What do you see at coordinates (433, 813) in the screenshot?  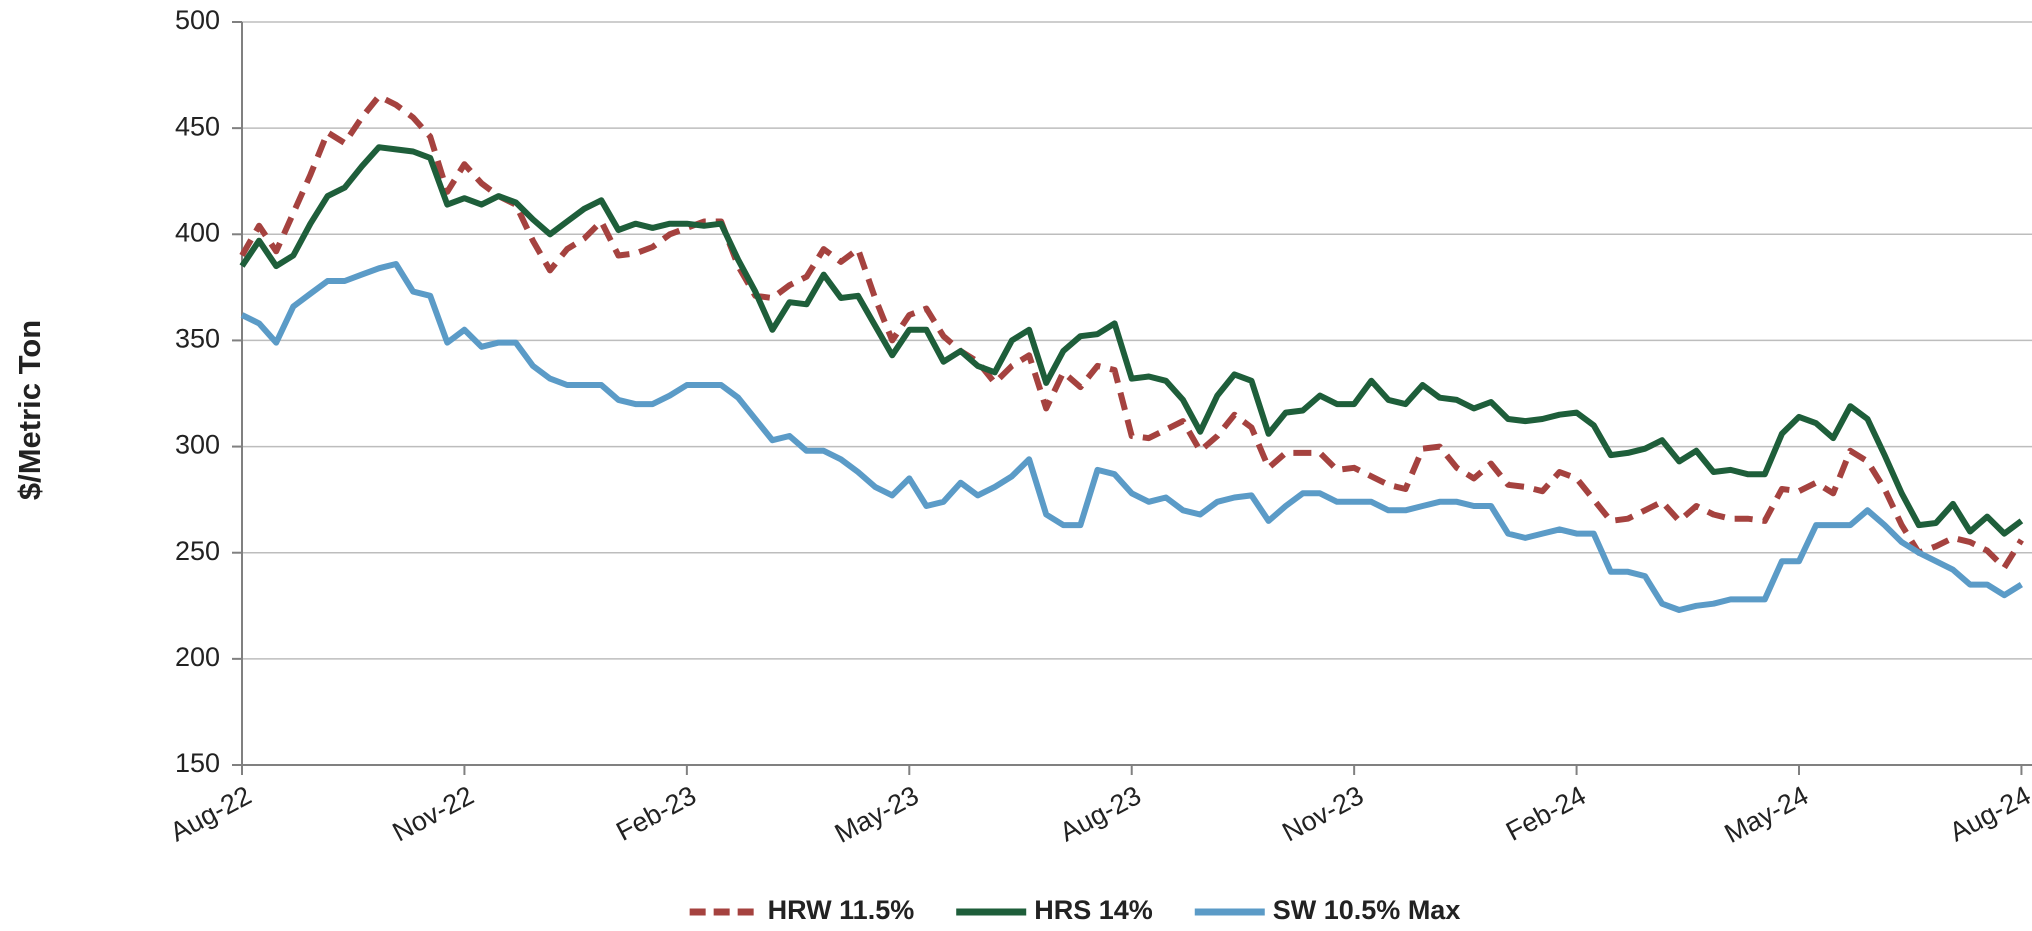 I see `x-tick-label: Nov-22` at bounding box center [433, 813].